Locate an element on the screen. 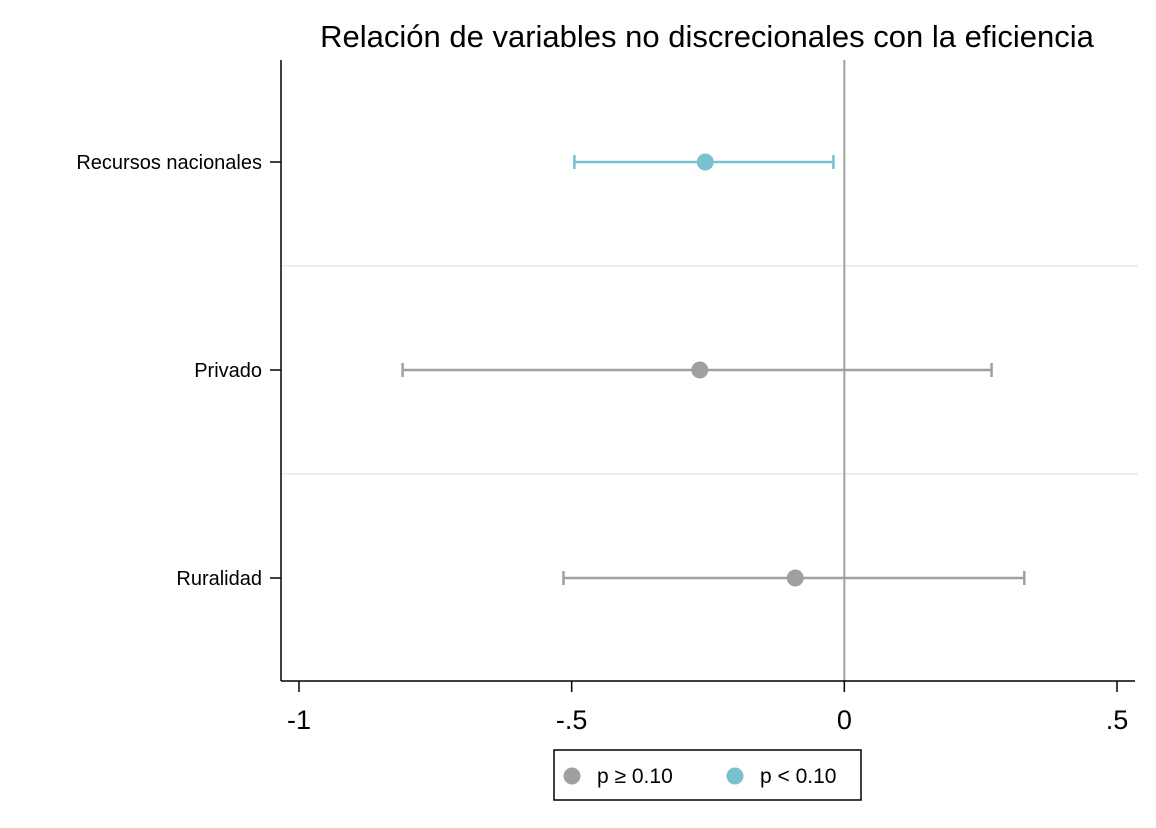 The height and width of the screenshot is (828, 1156). y-category-label: Ruralidad is located at coordinates (219, 579).